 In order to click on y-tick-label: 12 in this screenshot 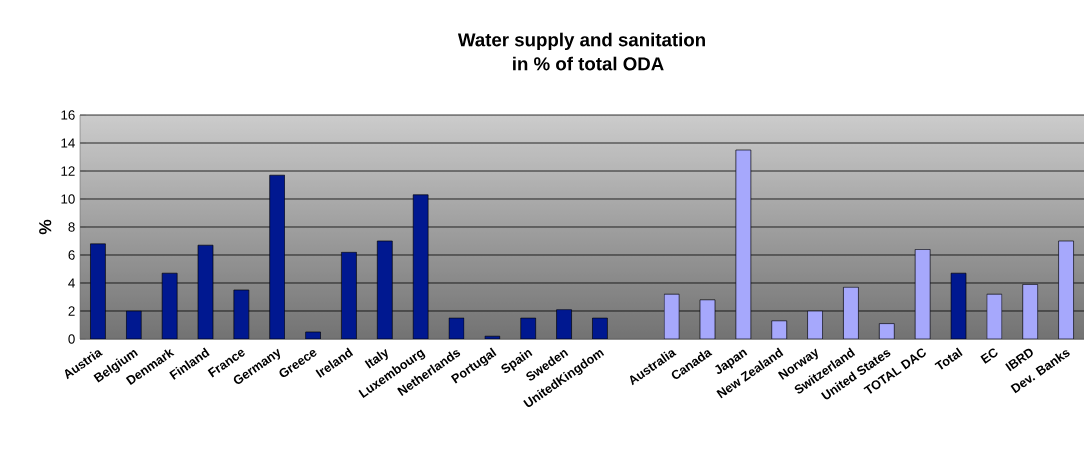, I will do `click(68, 171)`.